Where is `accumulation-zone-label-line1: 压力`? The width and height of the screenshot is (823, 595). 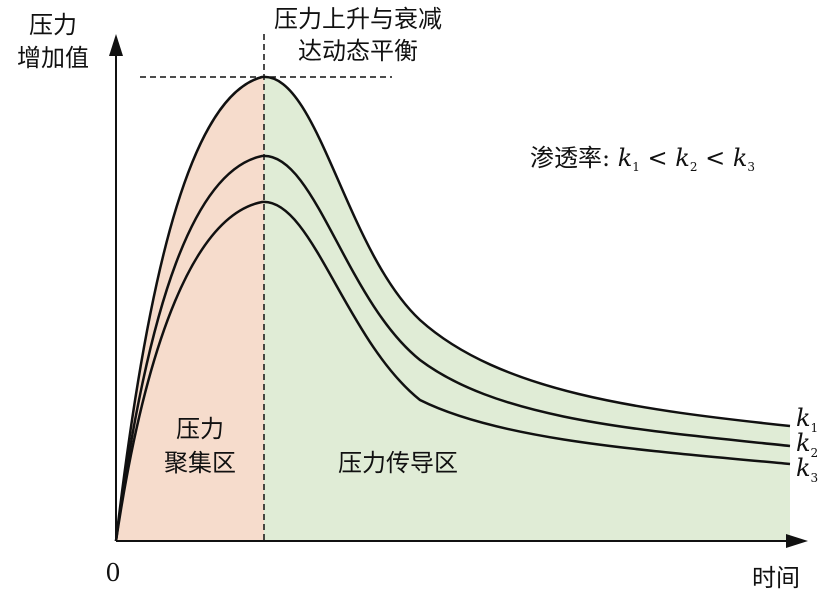 accumulation-zone-label-line1: 压力 is located at coordinates (200, 429).